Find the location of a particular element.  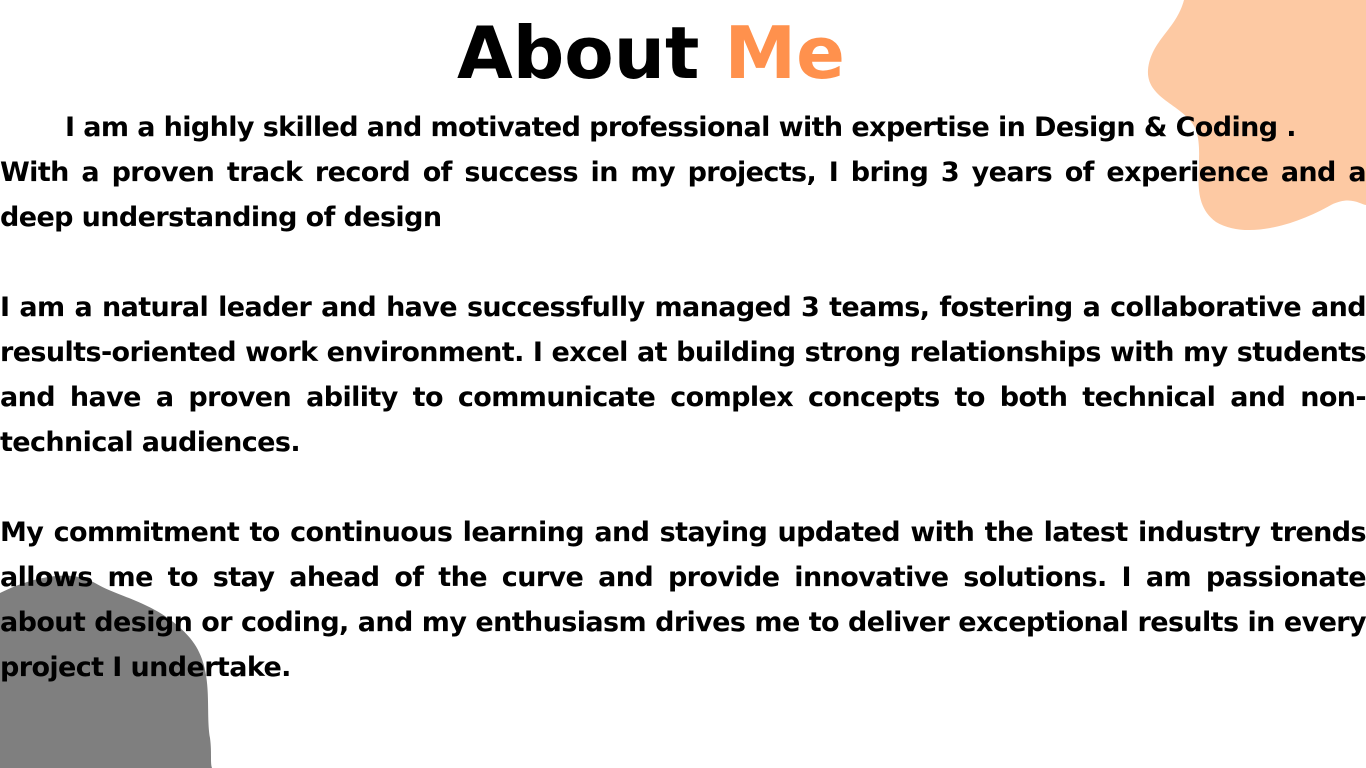

page-title: About Me is located at coordinates (651, 53).